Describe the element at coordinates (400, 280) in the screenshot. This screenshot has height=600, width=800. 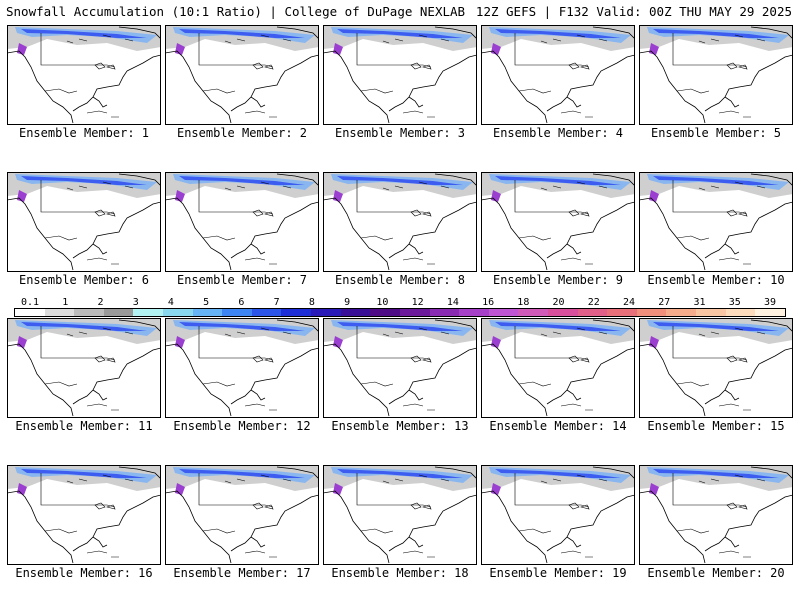
I see `panel-label: Ensemble Member: 8` at that location.